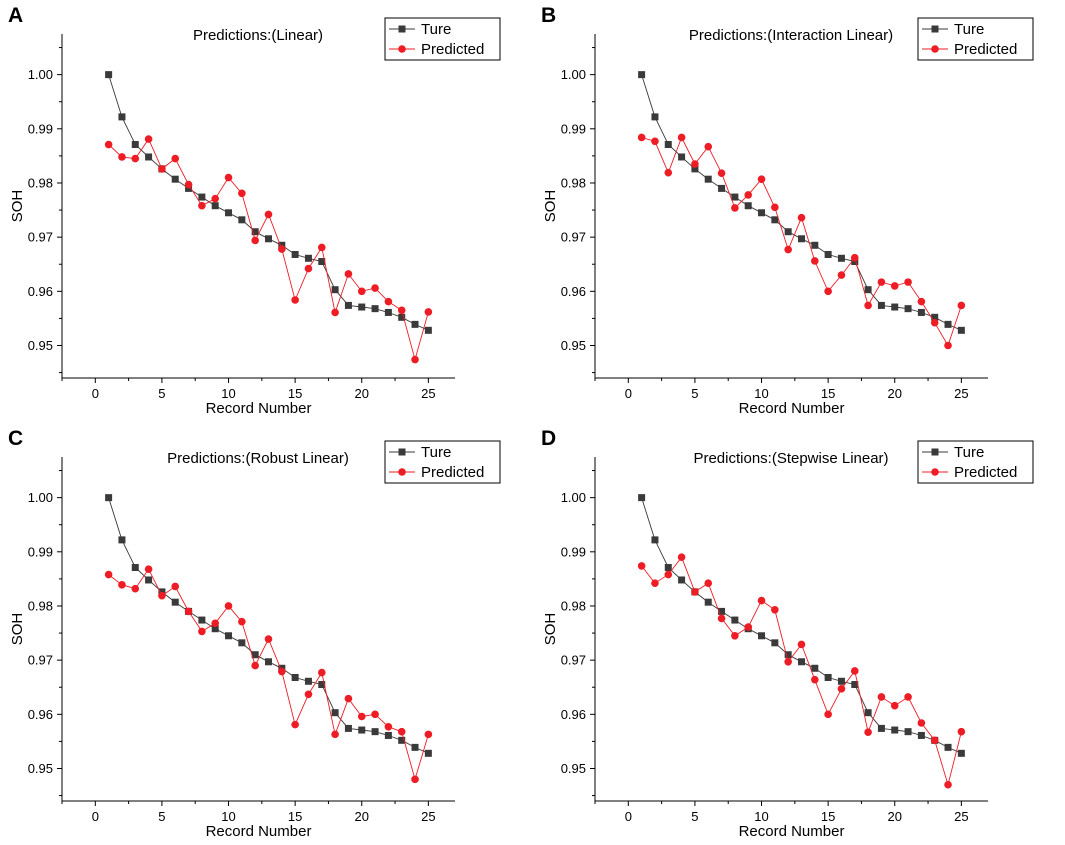 This screenshot has height=845, width=1065. What do you see at coordinates (40, 714) in the screenshot?
I see `y-tick-label: 0.96` at bounding box center [40, 714].